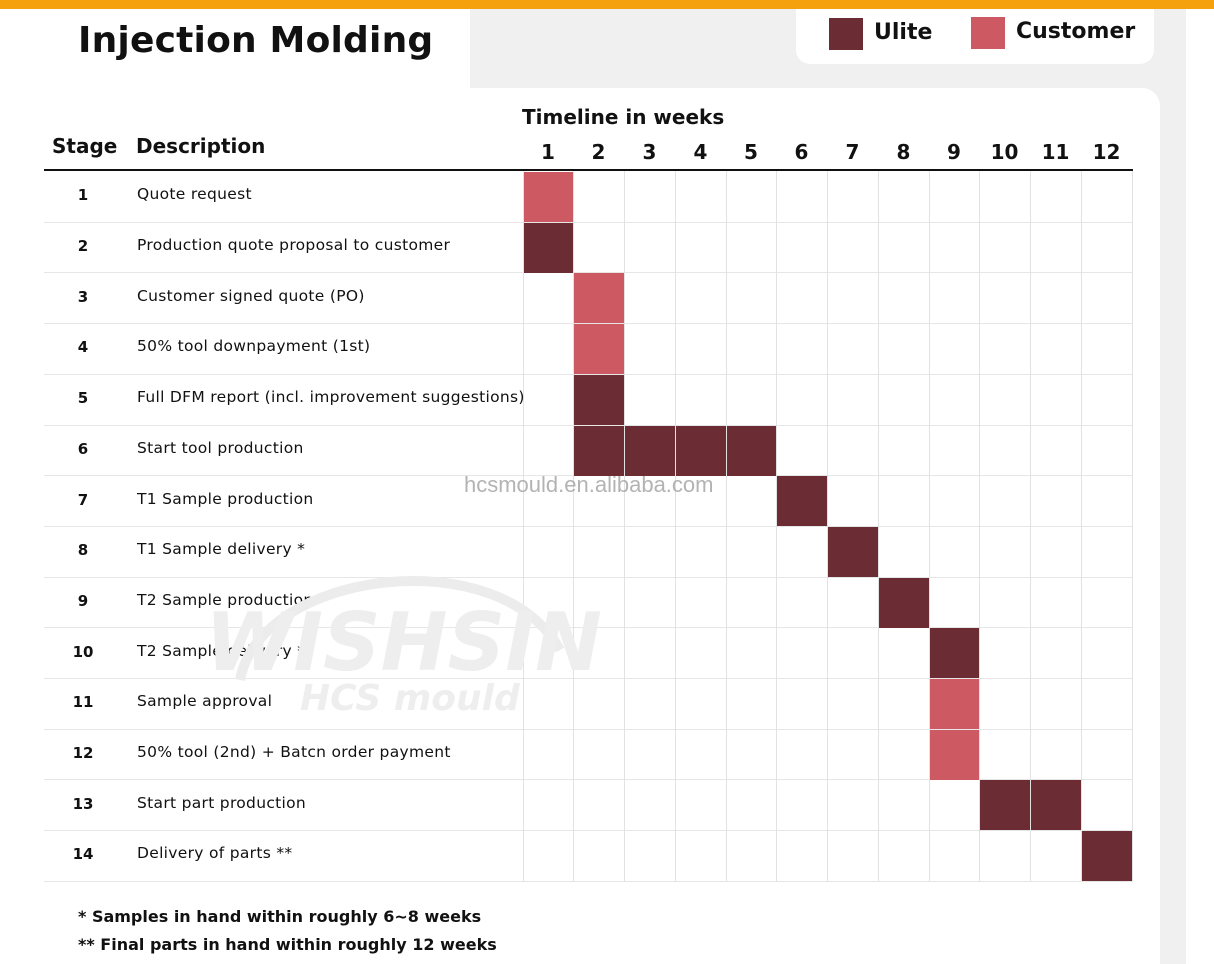 This screenshot has height=964, width=1214. What do you see at coordinates (251, 295) in the screenshot?
I see `stage-description: Customer signed quote (PO)` at bounding box center [251, 295].